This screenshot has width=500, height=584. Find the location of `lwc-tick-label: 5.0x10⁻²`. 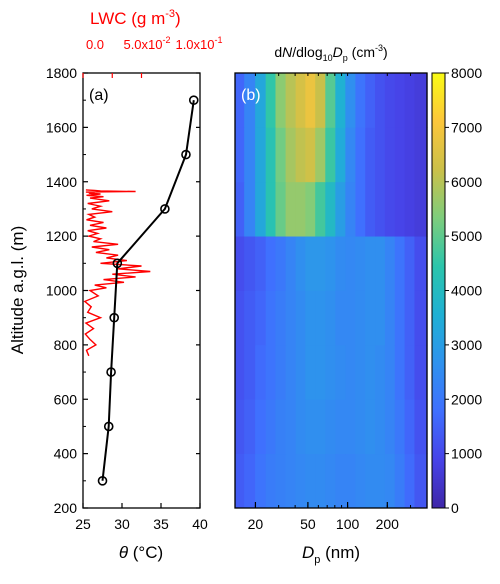

lwc-tick-label: 5.0x10⁻² is located at coordinates (146, 43).